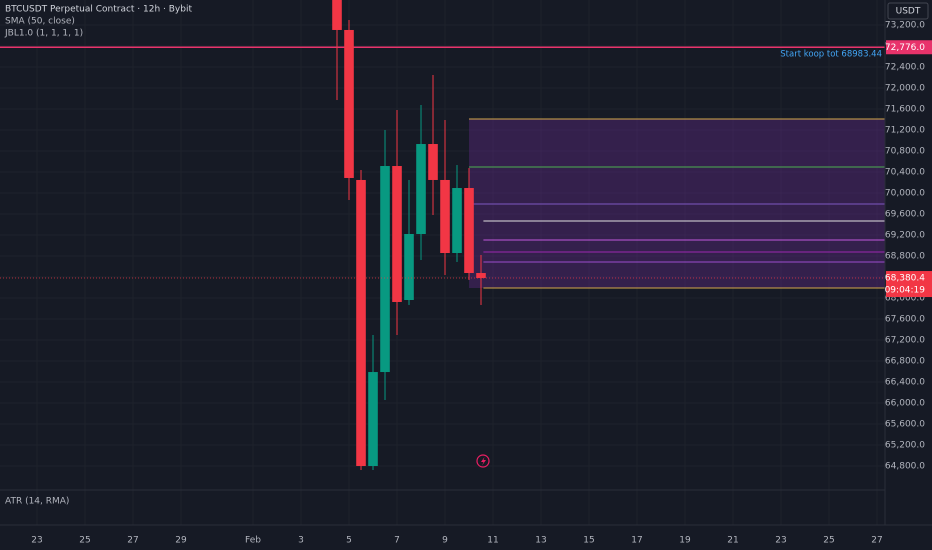  I want to click on y-tick-label: 70,800.0, so click(905, 151).